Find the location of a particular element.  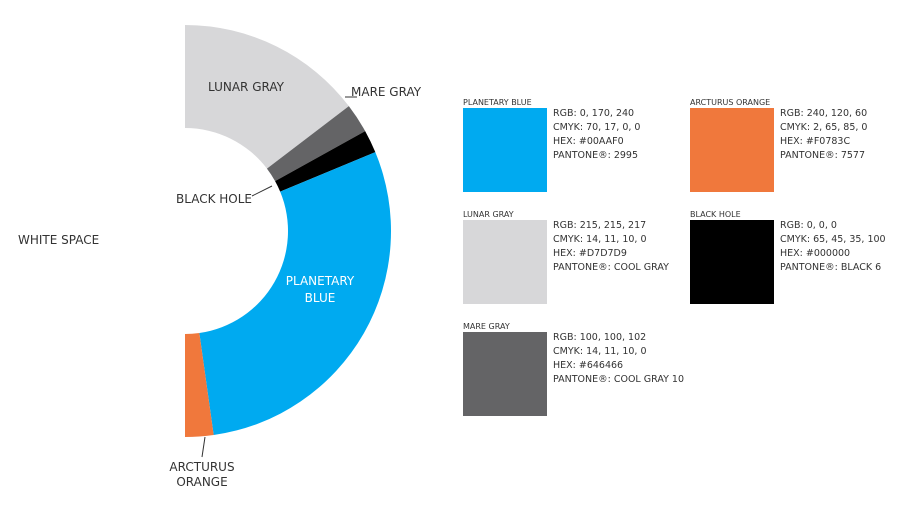

lunar-gray-label: LUNAR GRAY is located at coordinates (246, 87).